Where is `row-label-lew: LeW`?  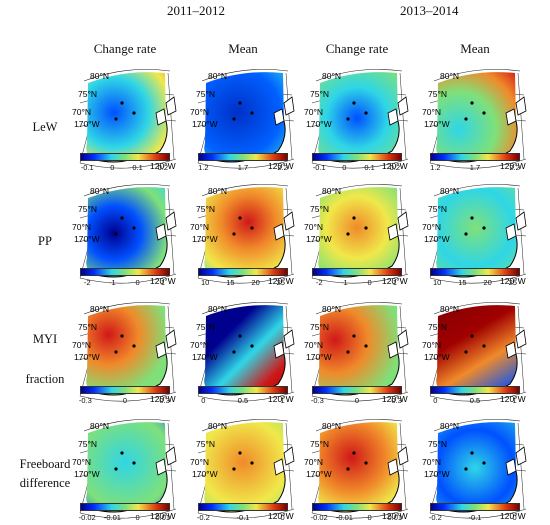
row-label-lew: LeW is located at coordinates (45, 127).